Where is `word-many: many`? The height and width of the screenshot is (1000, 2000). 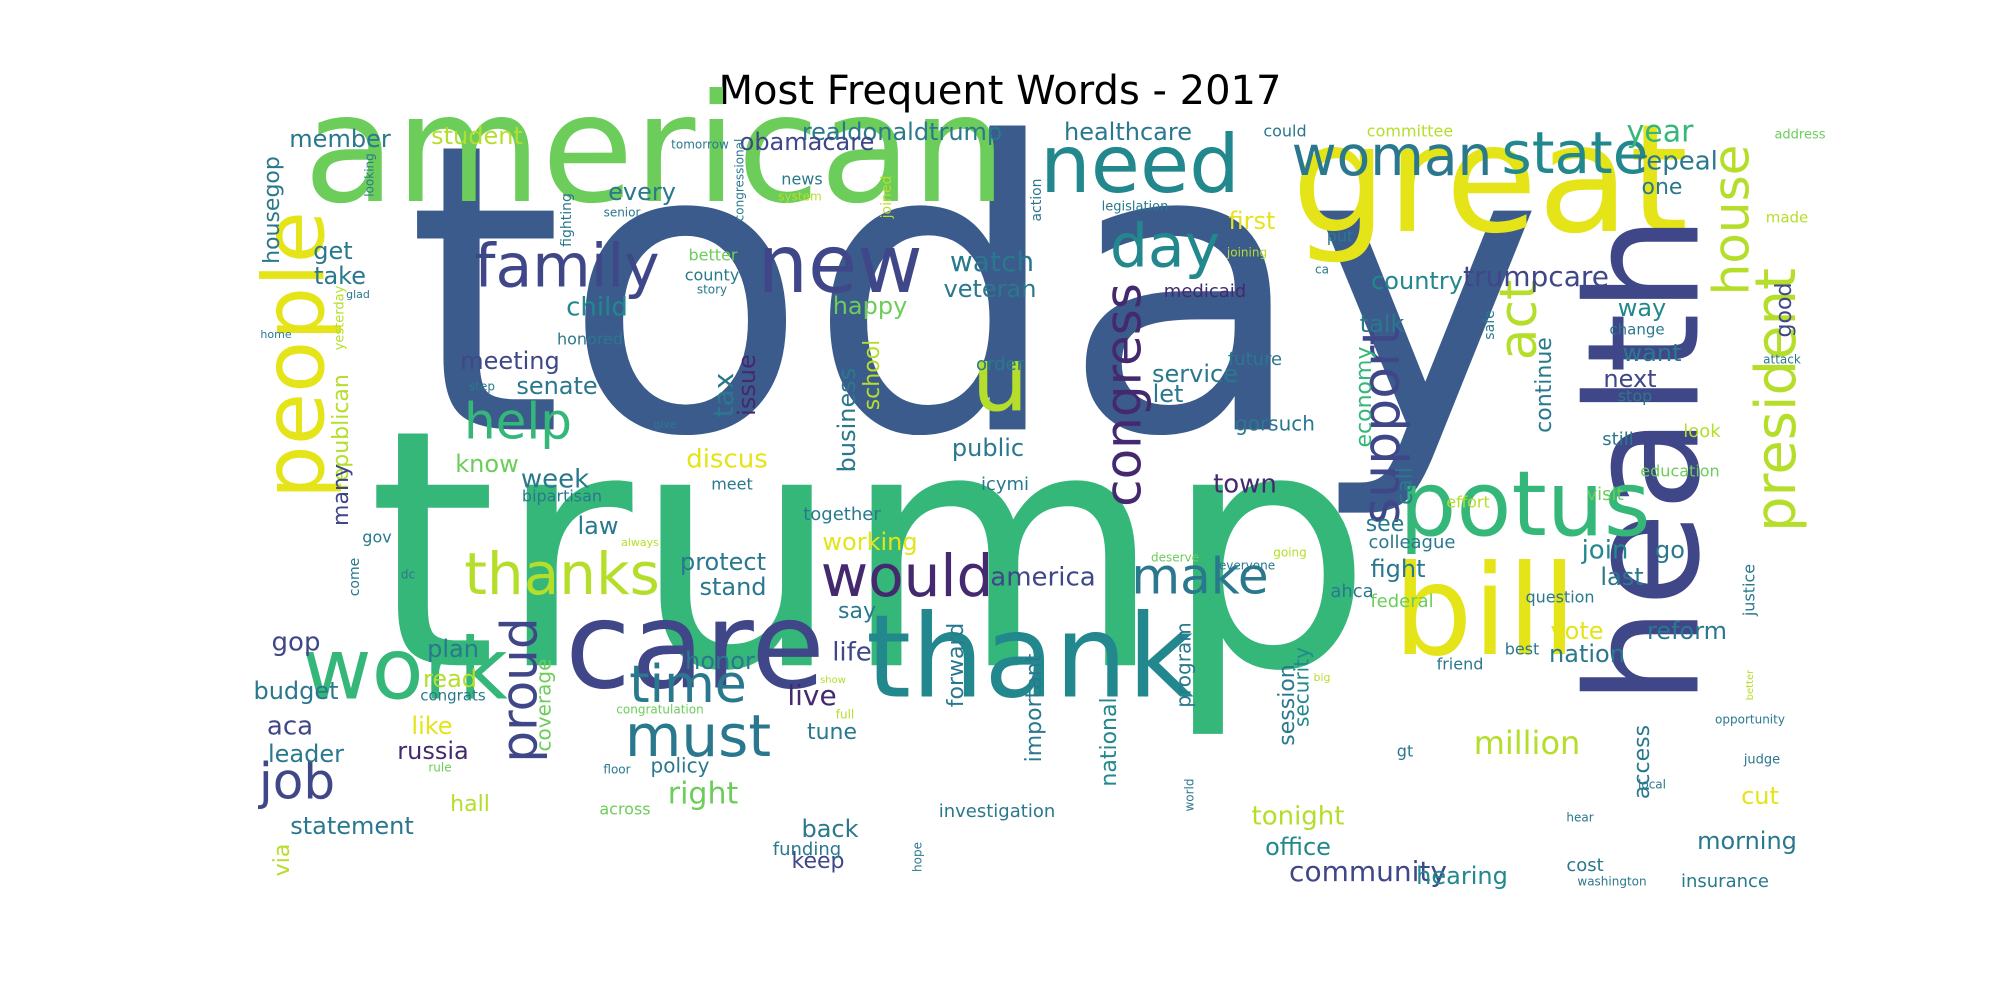 word-many: many is located at coordinates (341, 495).